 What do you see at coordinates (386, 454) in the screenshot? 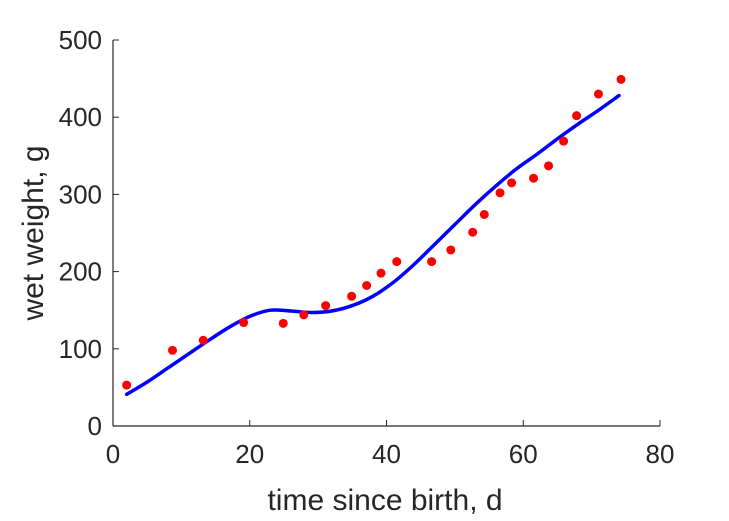
I see `x-tick-label: 40` at bounding box center [386, 454].